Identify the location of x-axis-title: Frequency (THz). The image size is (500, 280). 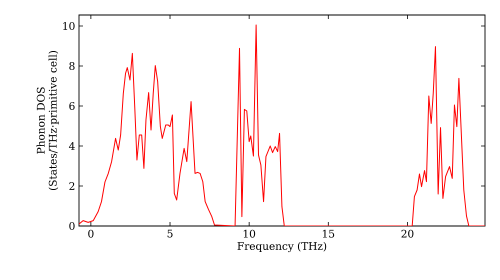
(282, 247).